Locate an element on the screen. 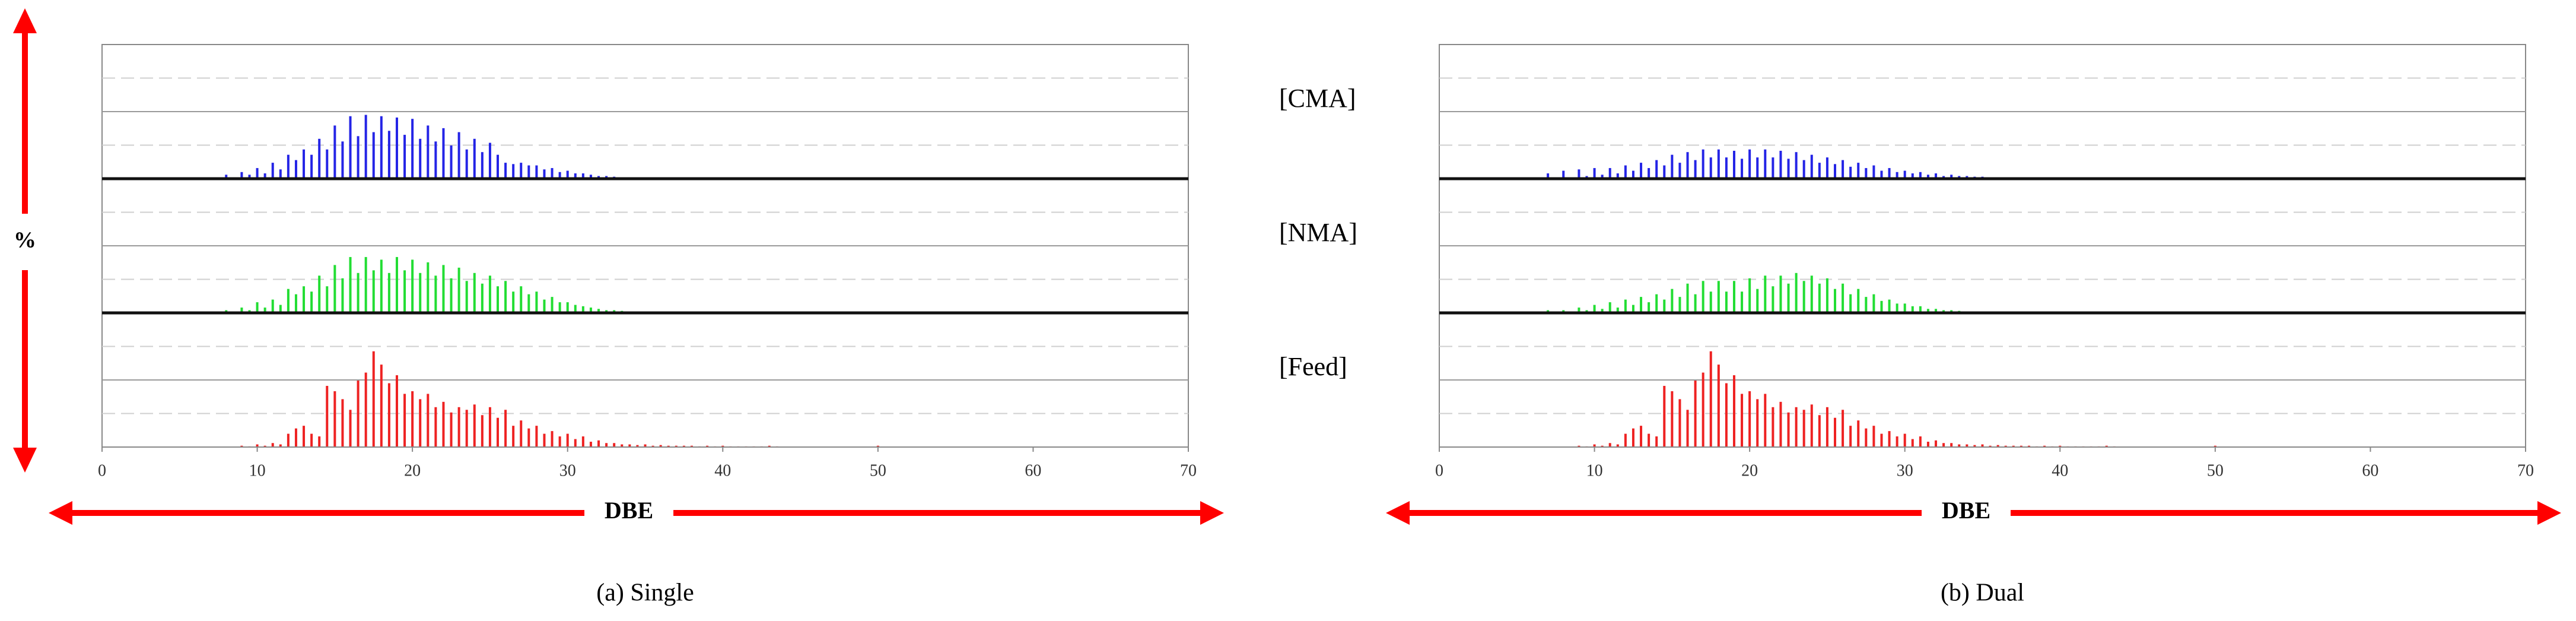  series-label: [NMA] is located at coordinates (1318, 232).